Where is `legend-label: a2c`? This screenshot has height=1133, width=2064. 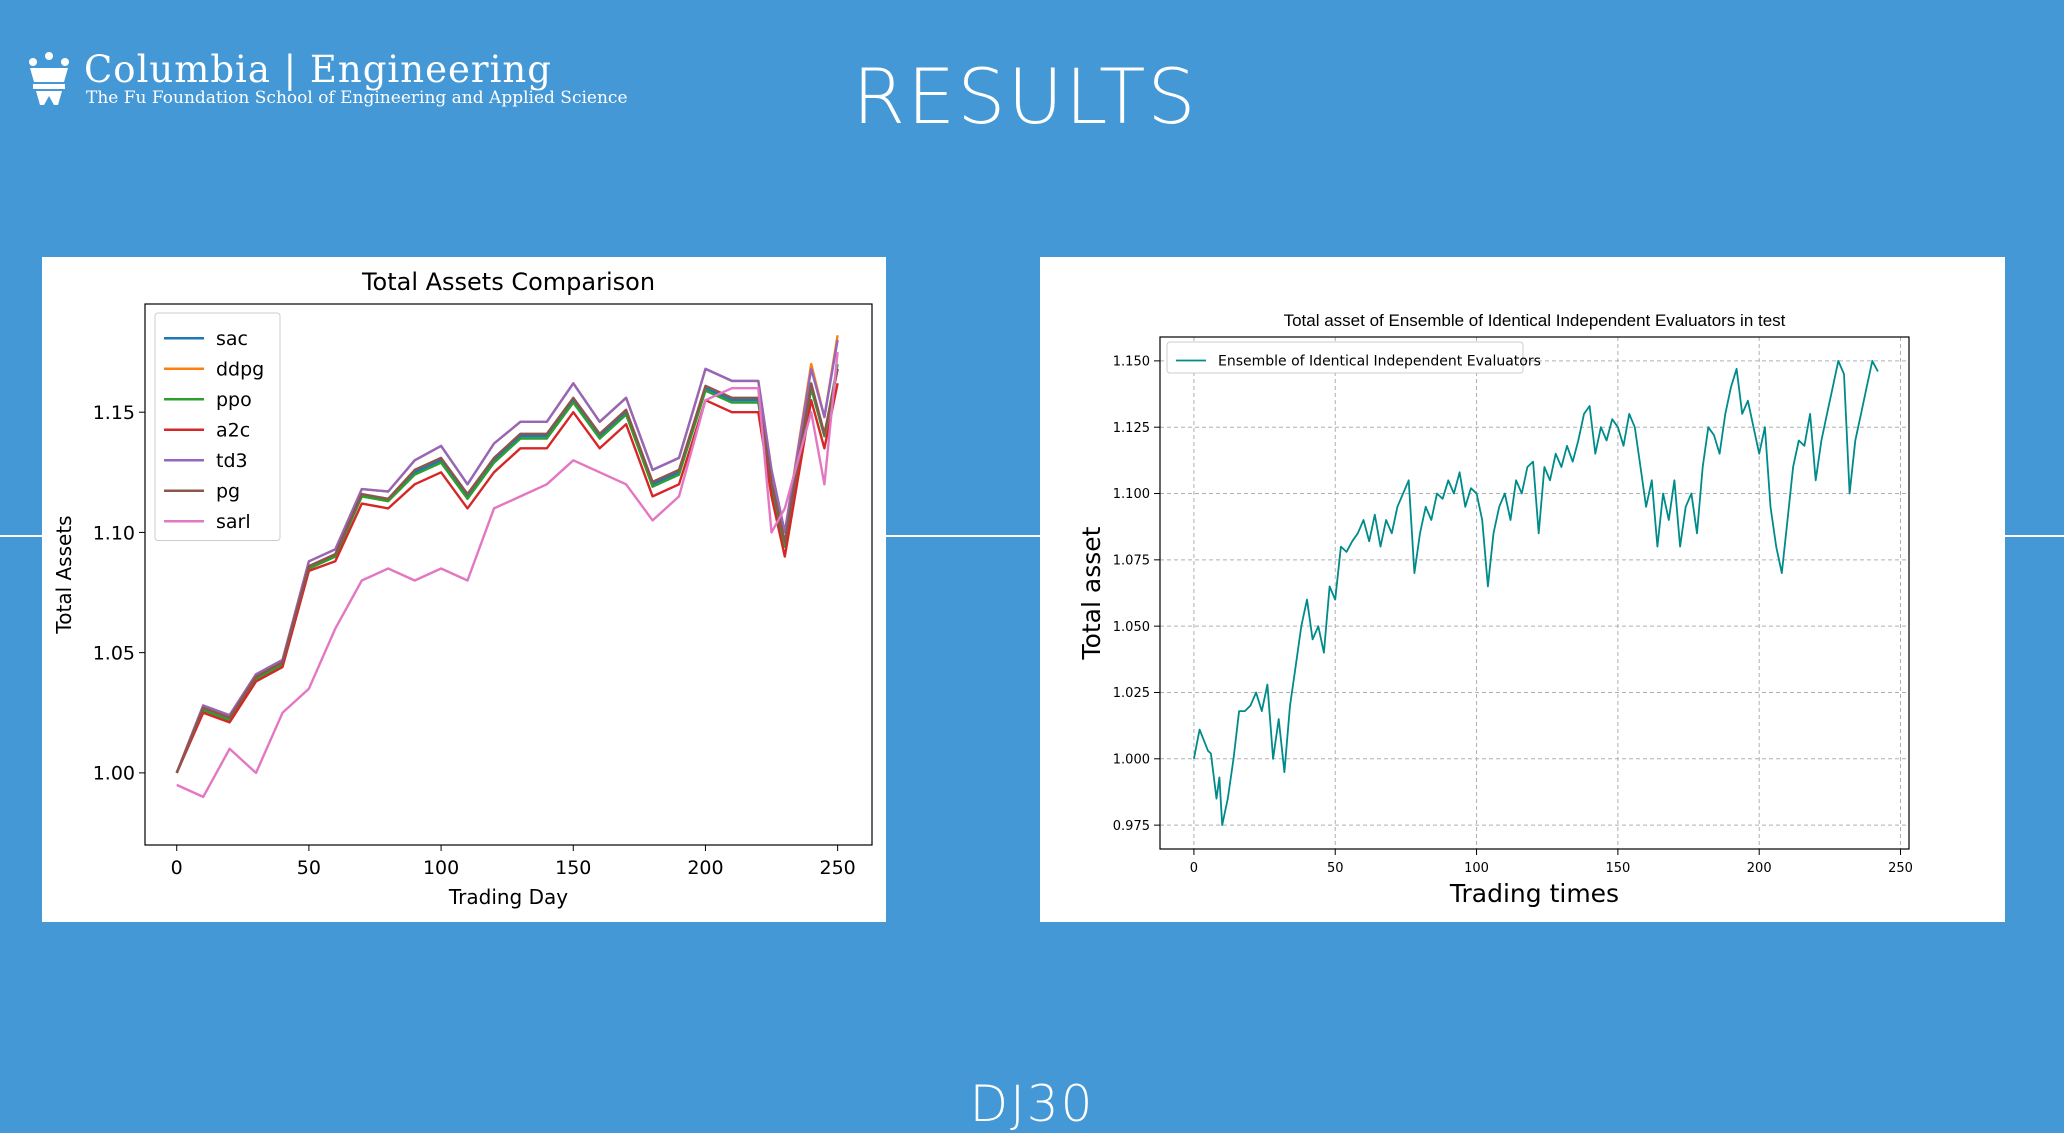
legend-label: a2c is located at coordinates (233, 431).